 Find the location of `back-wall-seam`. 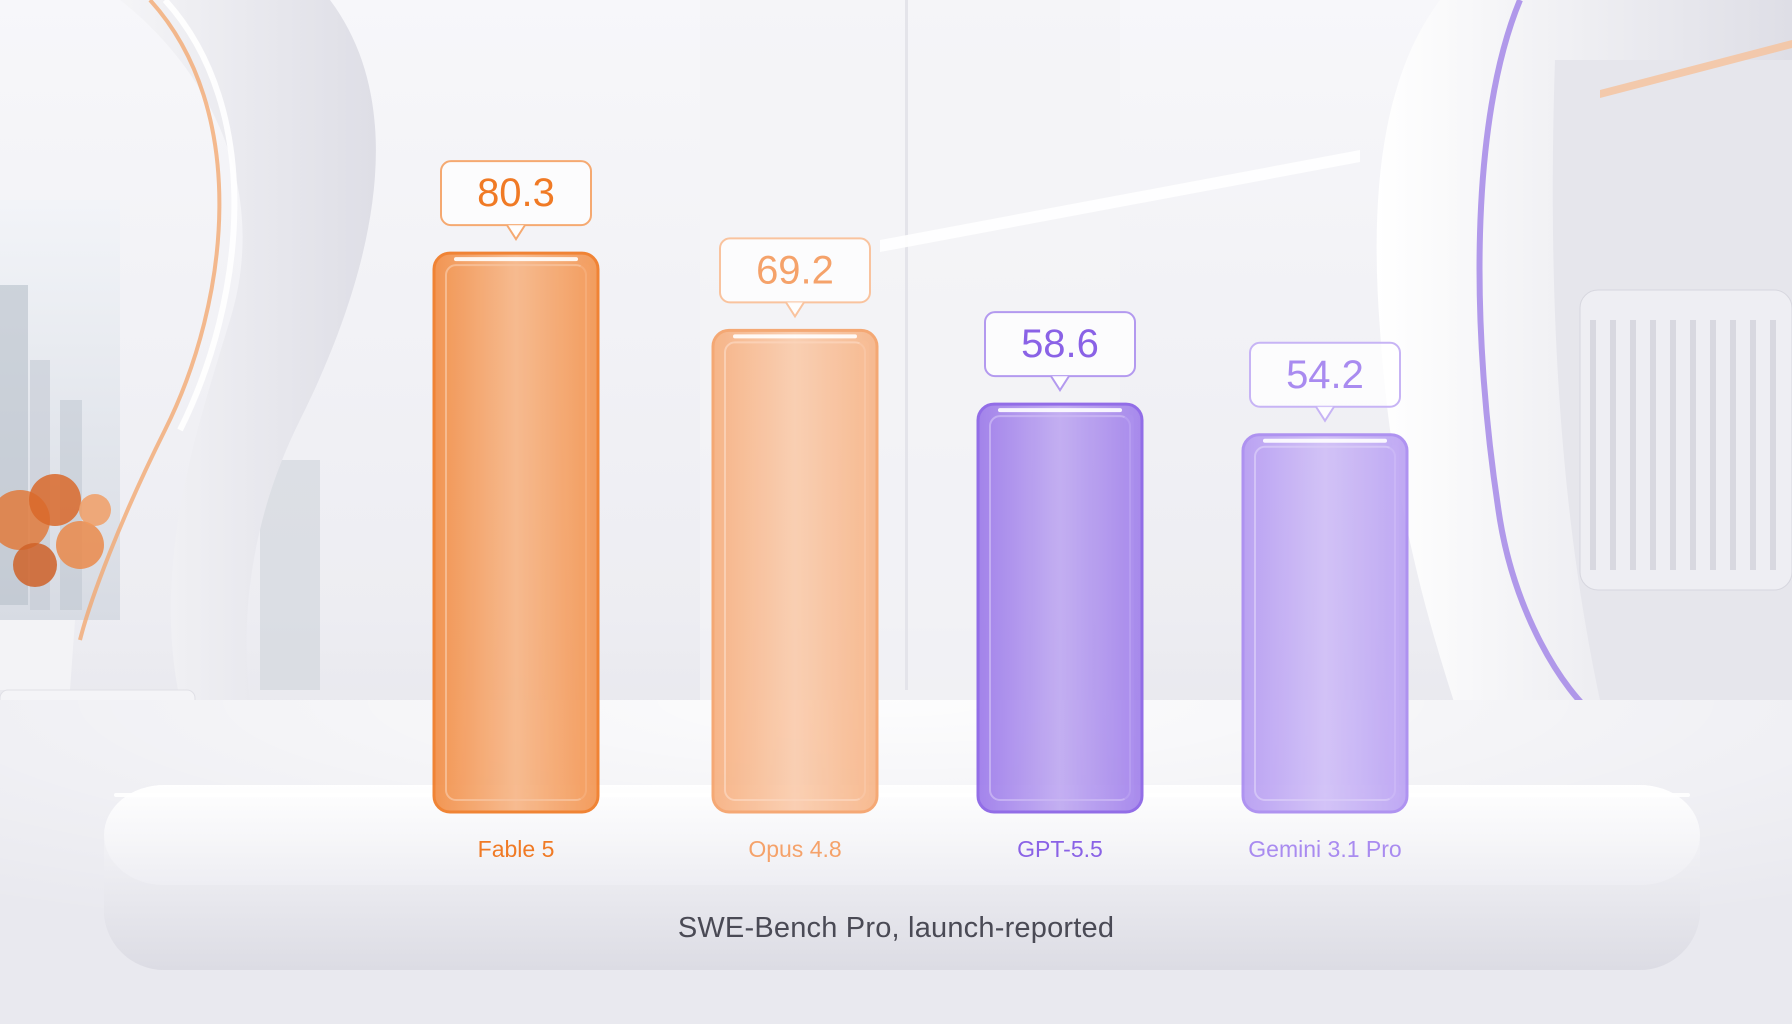

back-wall-seam is located at coordinates (906, 345).